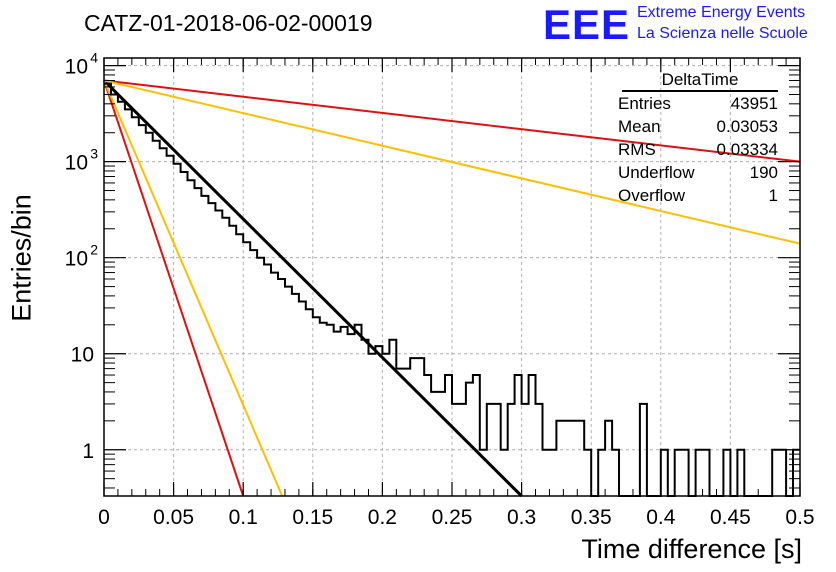  I want to click on x-axis-label: Time difference [s], so click(691, 549).